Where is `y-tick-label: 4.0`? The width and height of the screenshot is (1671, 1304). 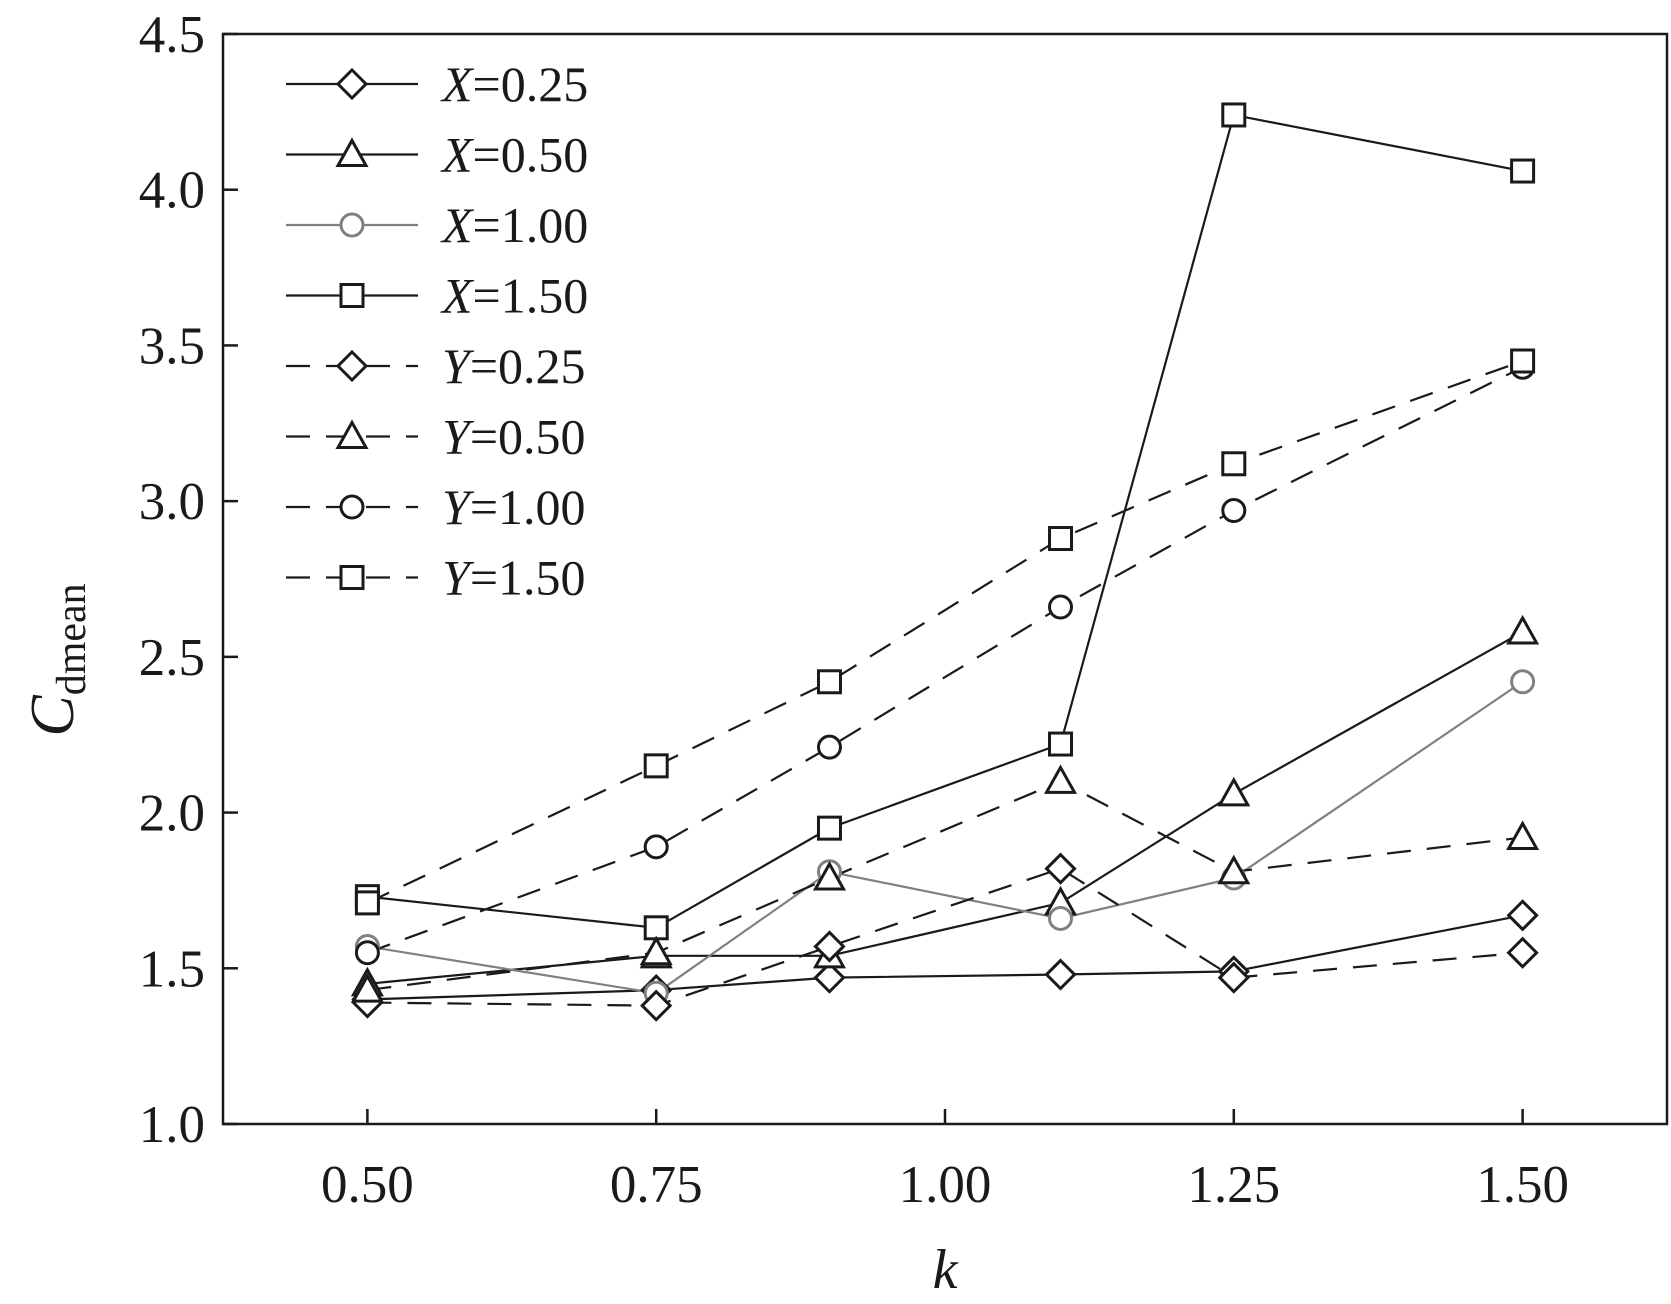 y-tick-label: 4.0 is located at coordinates (172, 191).